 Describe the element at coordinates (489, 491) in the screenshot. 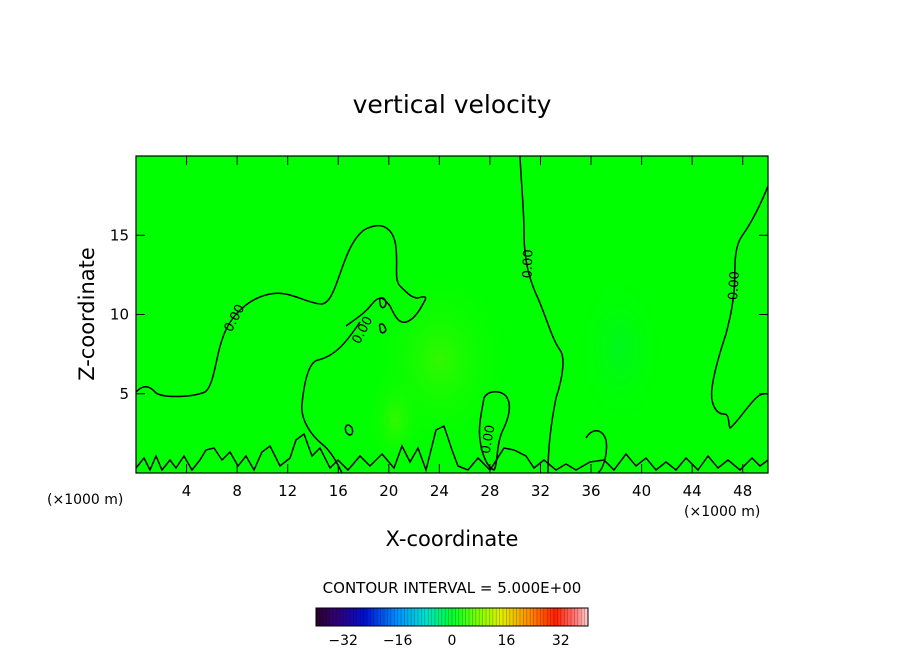

I see `x-tick-label: 28` at that location.